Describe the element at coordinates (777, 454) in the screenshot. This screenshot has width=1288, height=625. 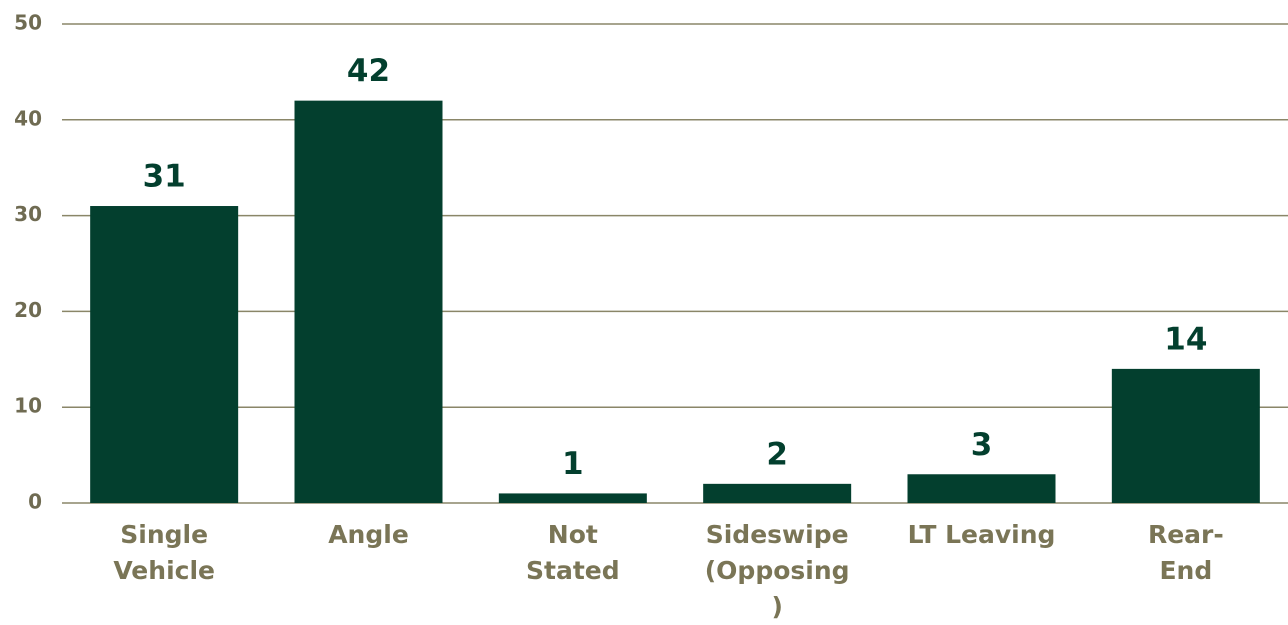
I see `value-label: 2` at that location.